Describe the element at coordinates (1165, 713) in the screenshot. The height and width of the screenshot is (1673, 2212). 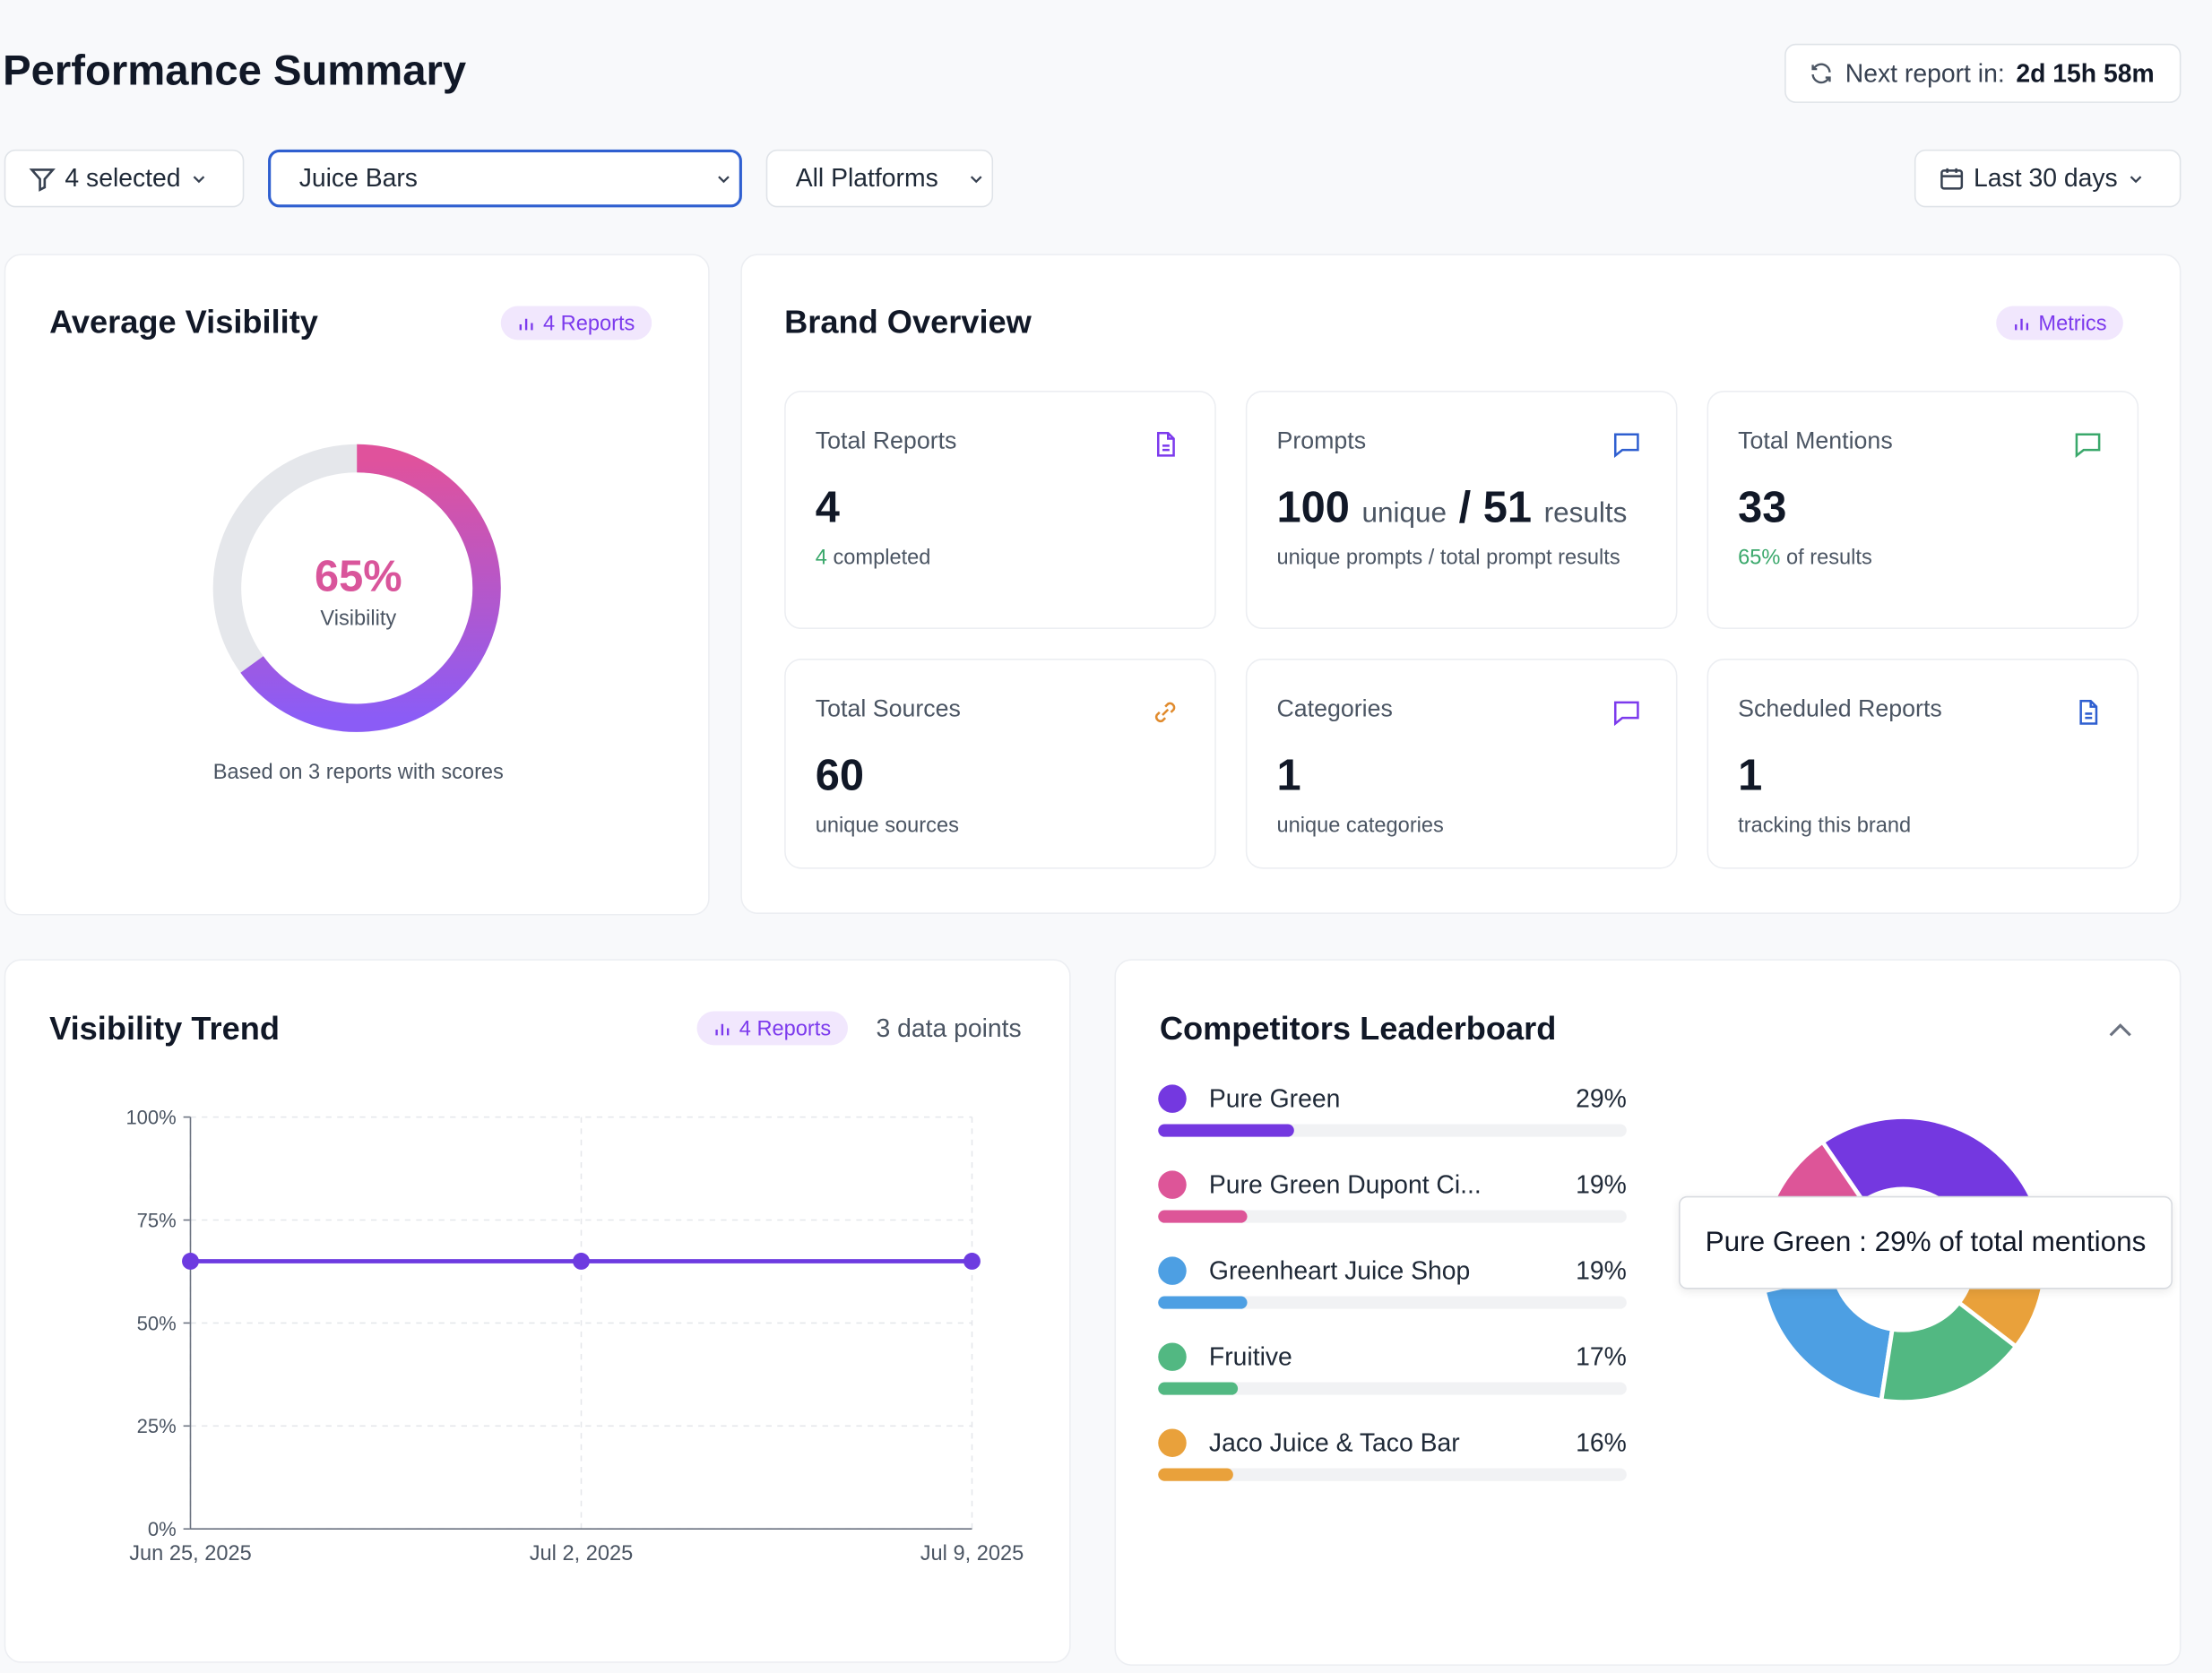
I see `link-icon` at that location.